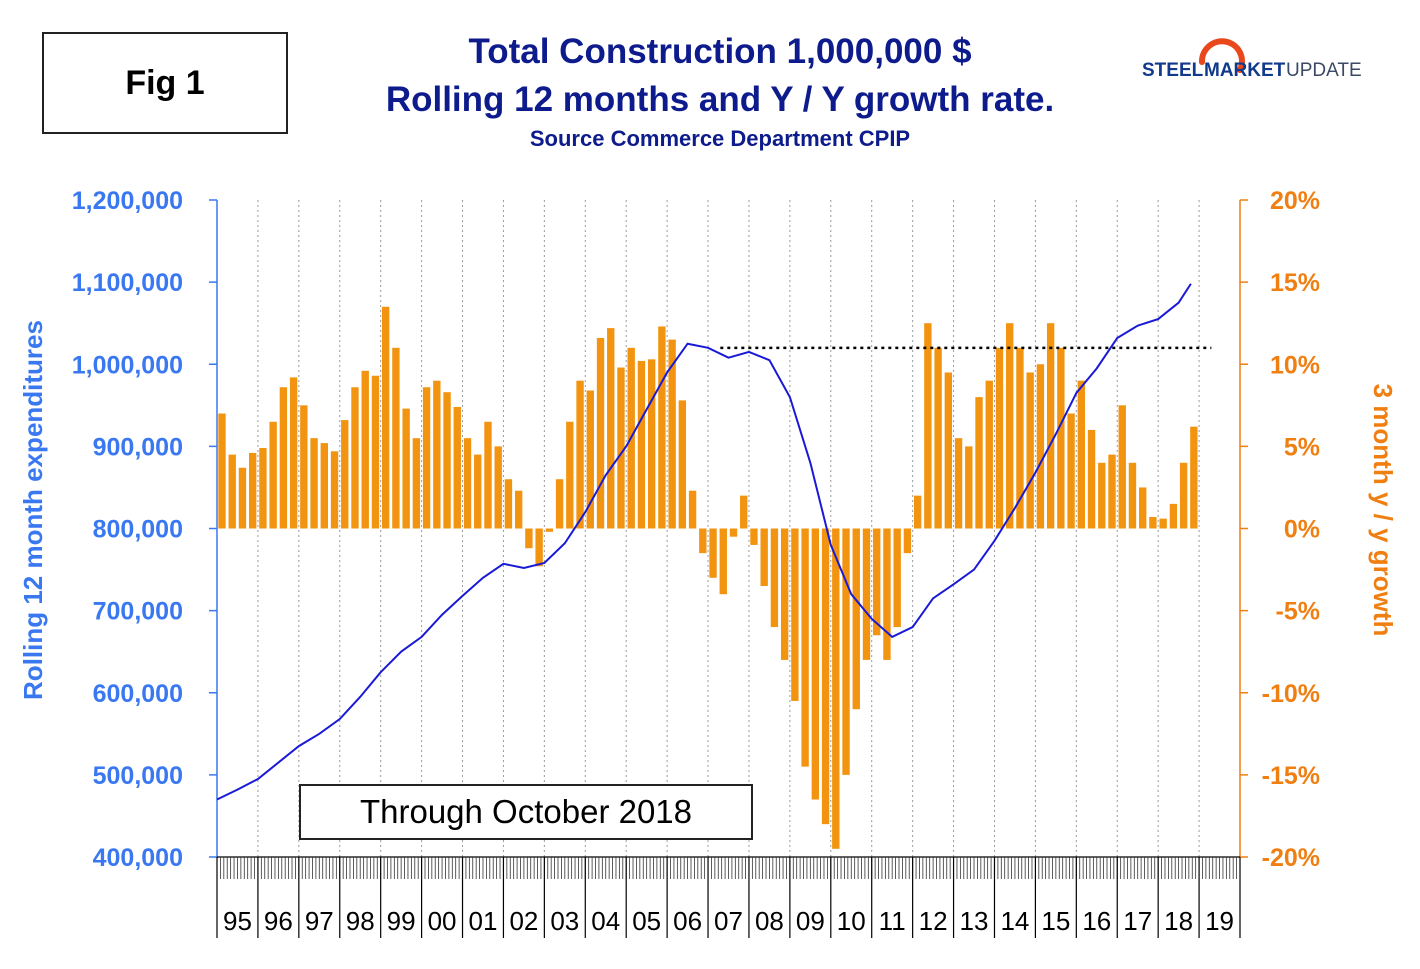 The height and width of the screenshot is (969, 1420). Describe the element at coordinates (1295, 283) in the screenshot. I see `right-tick-label: 15%` at that location.